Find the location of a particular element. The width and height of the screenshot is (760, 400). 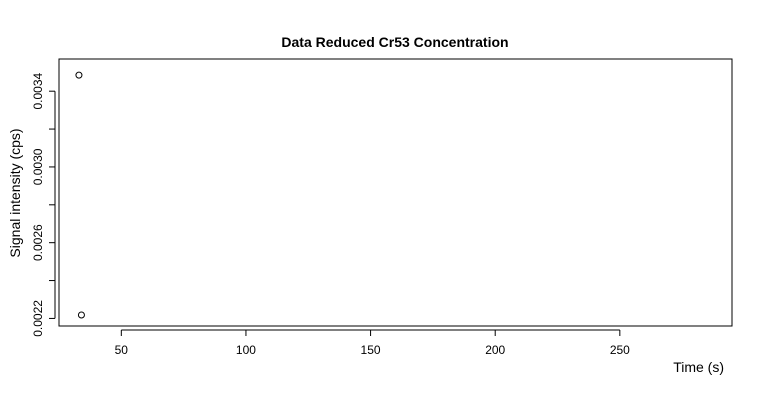

y-tick-label: 0.0026 is located at coordinates (38, 242).